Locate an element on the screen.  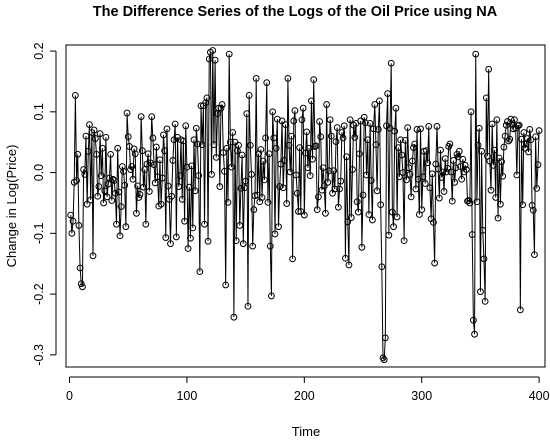
x-tick-label: 300 is located at coordinates (421, 396).